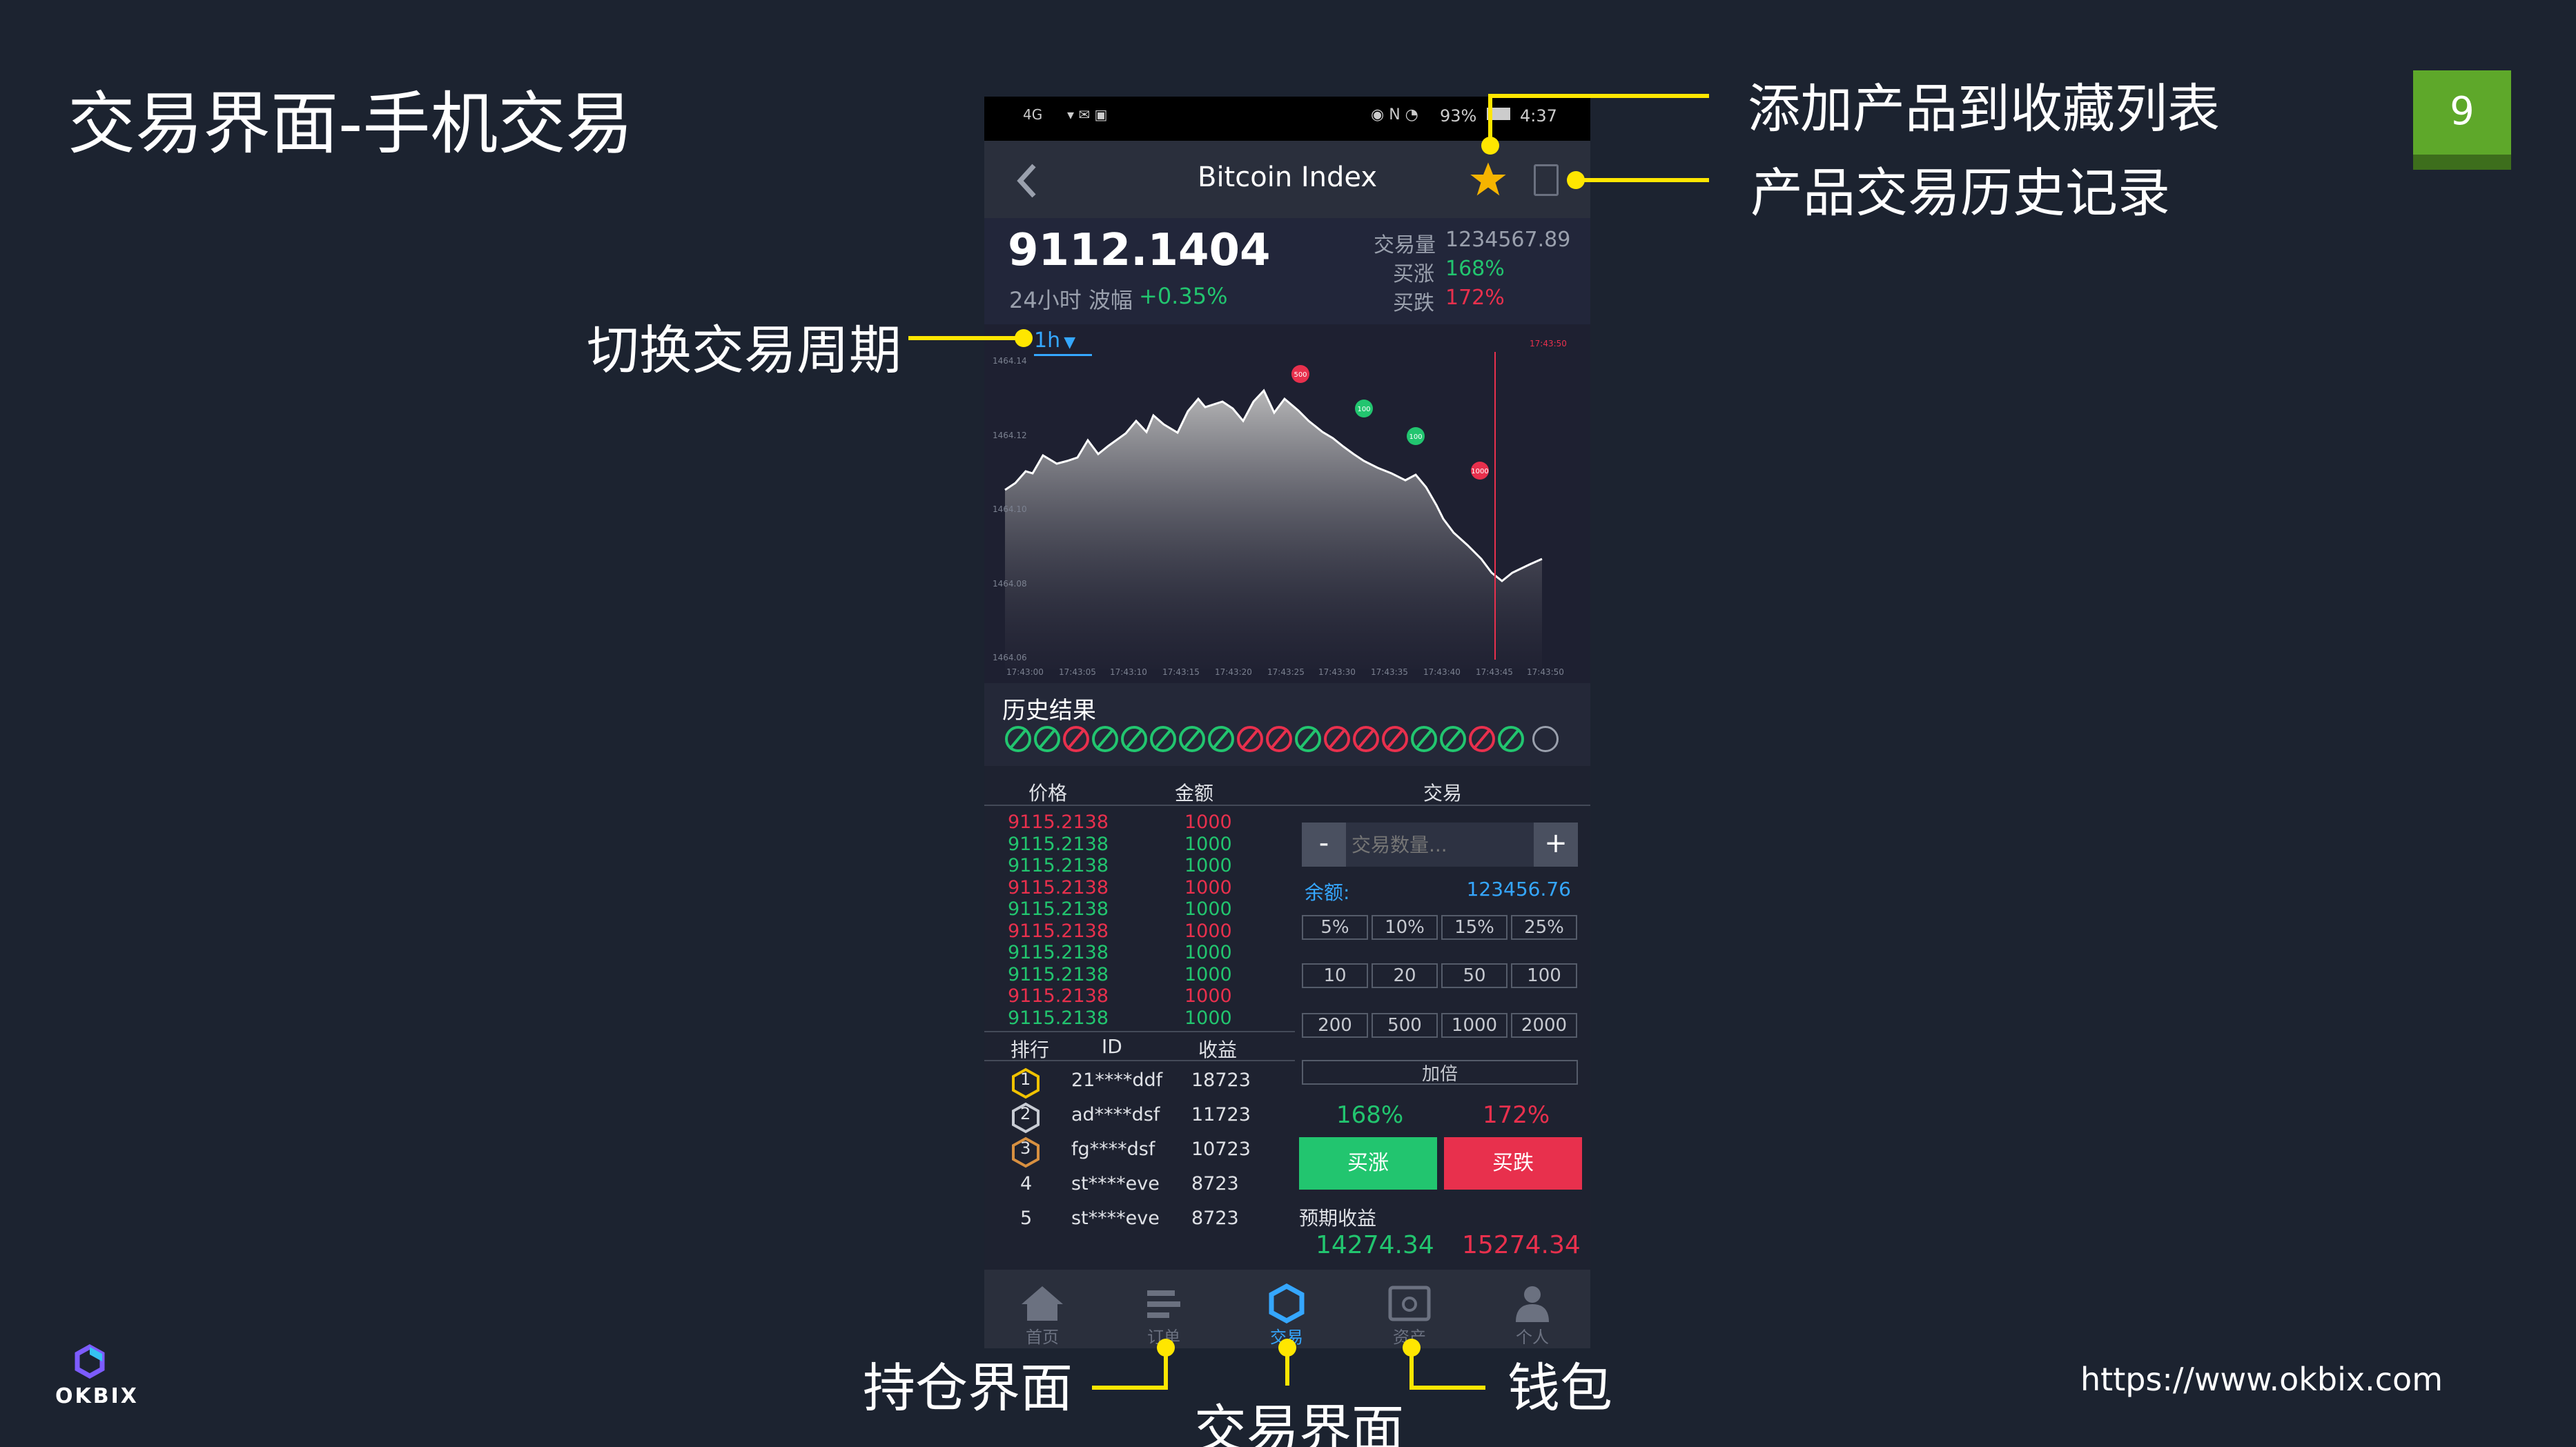 The image size is (2576, 1447). Describe the element at coordinates (1025, 672) in the screenshot. I see `x-tick-label: 17:43:00` at that location.